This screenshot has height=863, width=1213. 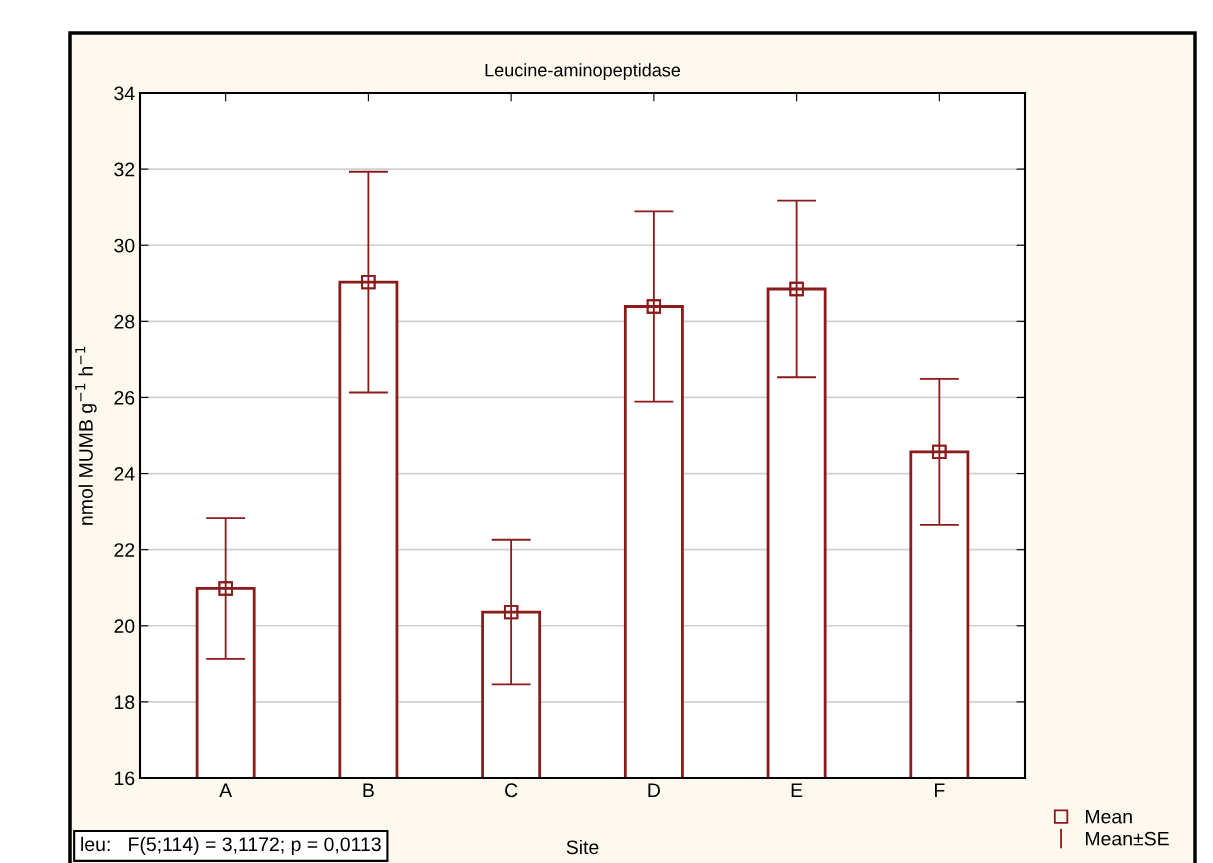 I want to click on y-axis-title: nmol MUMB g$^{−1}$ h$^{−1}$, so click(x=86, y=435).